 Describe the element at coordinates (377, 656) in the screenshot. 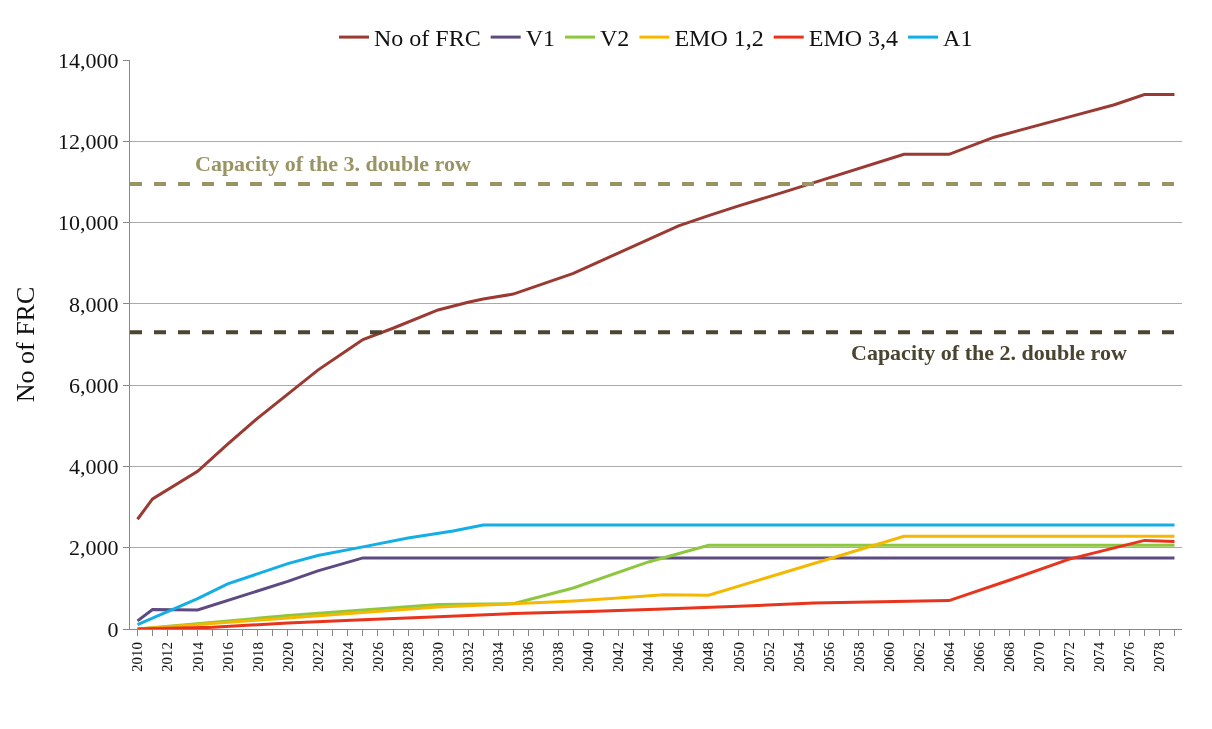

I see `x-tick-label: 2026` at that location.